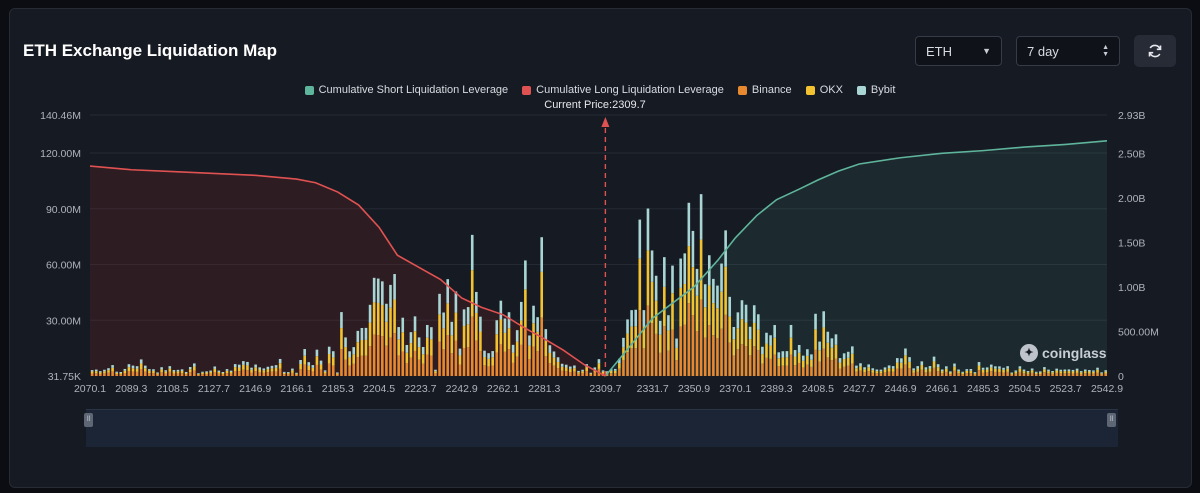  What do you see at coordinates (764, 90) in the screenshot?
I see `legend-item-binance: Binance` at bounding box center [764, 90].